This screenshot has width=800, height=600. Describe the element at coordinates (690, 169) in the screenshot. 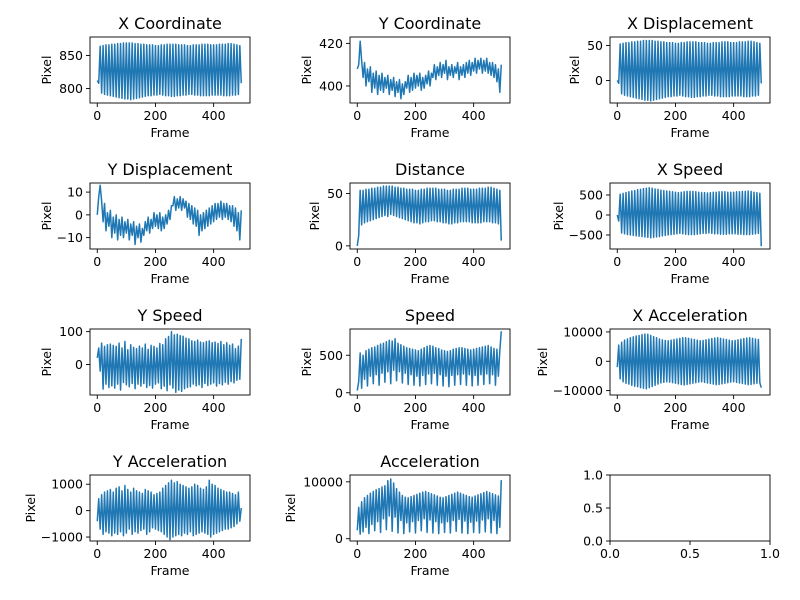

I see `chart-title: X Speed` at that location.